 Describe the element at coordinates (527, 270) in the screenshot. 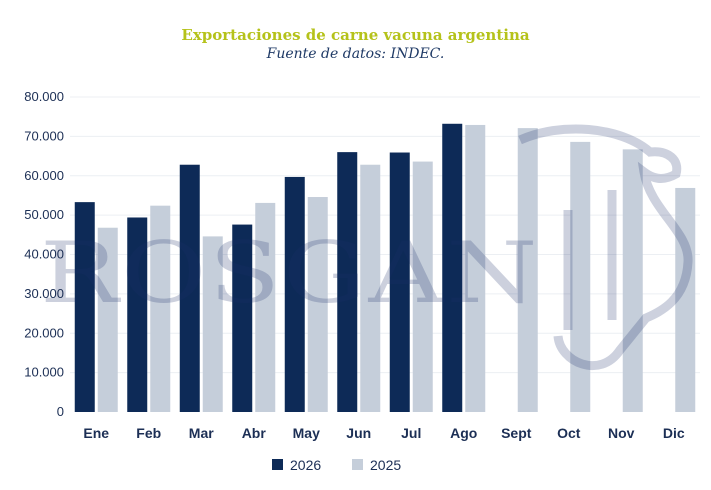

I see `bar-2025-Sept` at that location.